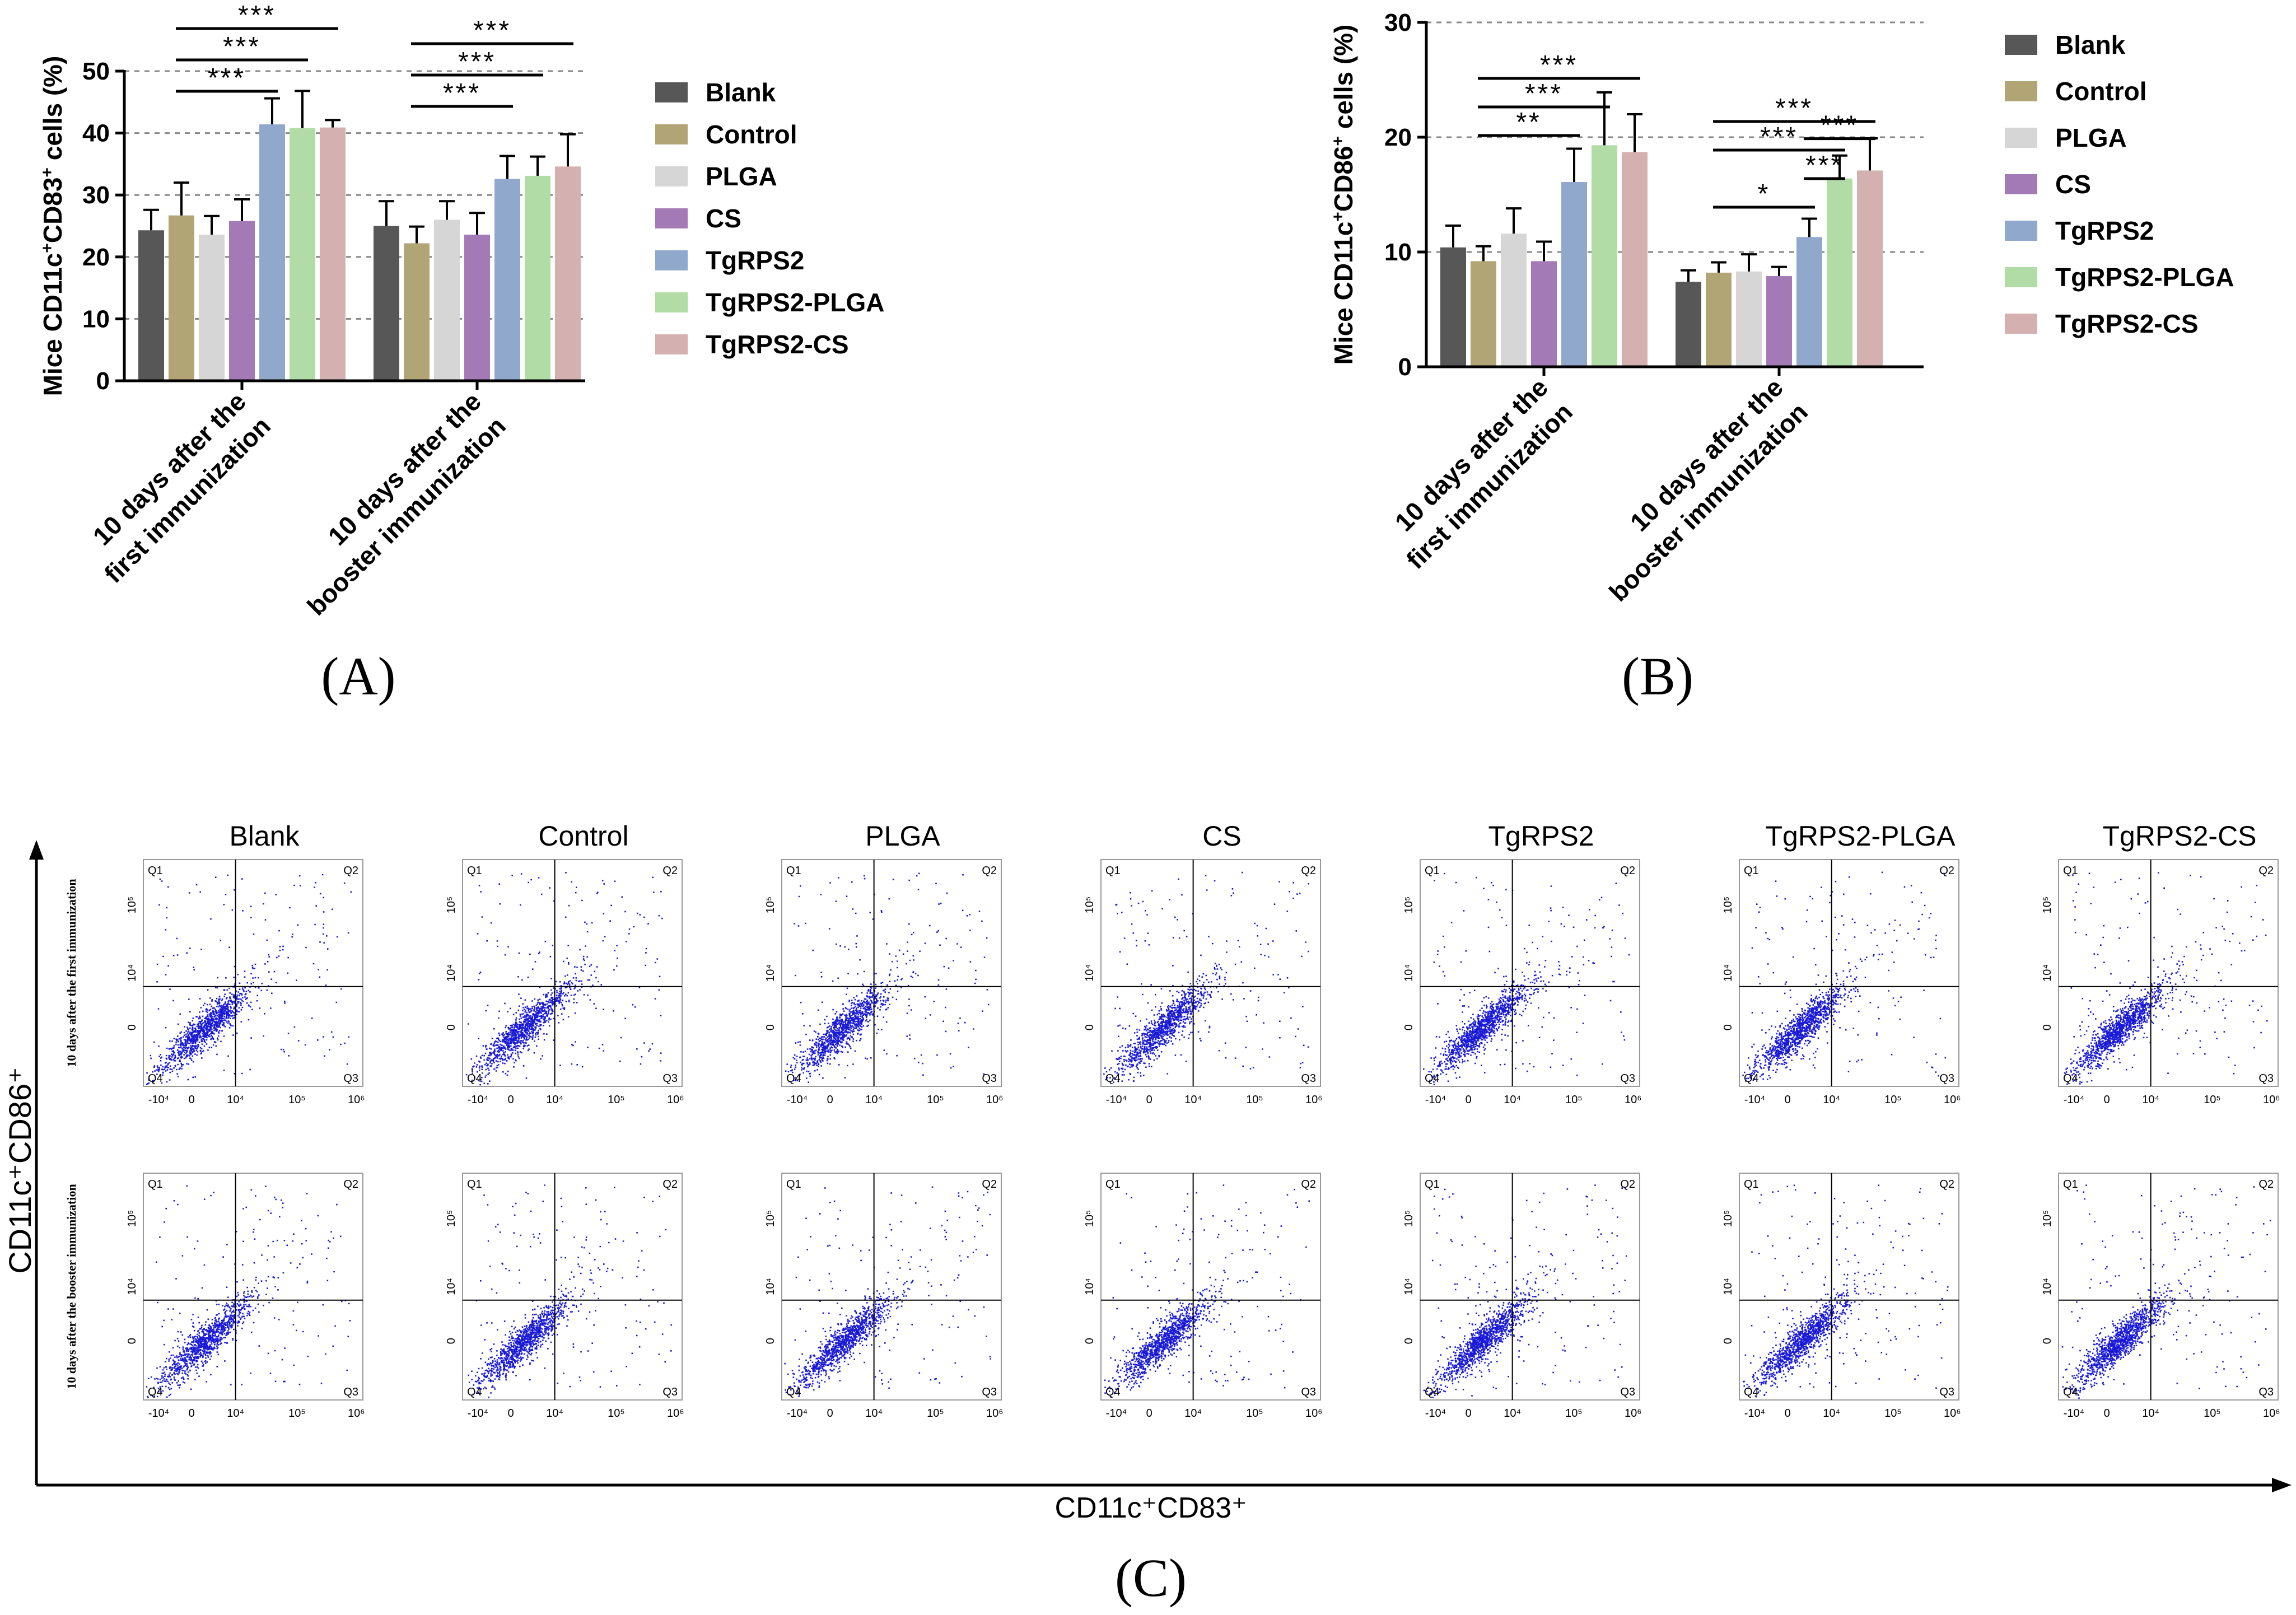 The height and width of the screenshot is (1615, 2296). Describe the element at coordinates (1765, 194) in the screenshot. I see `significance-label: *` at that location.